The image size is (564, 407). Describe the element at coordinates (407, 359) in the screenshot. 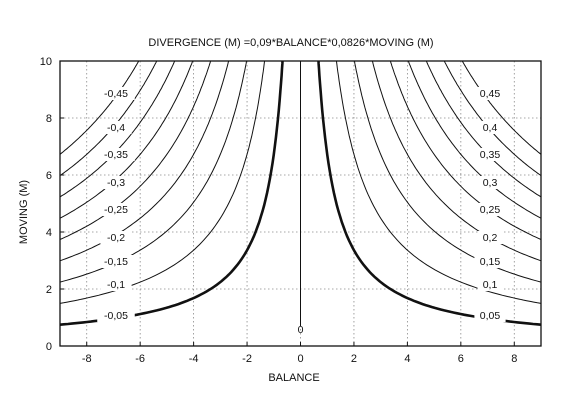

I see `x-tick-label: 4` at that location.